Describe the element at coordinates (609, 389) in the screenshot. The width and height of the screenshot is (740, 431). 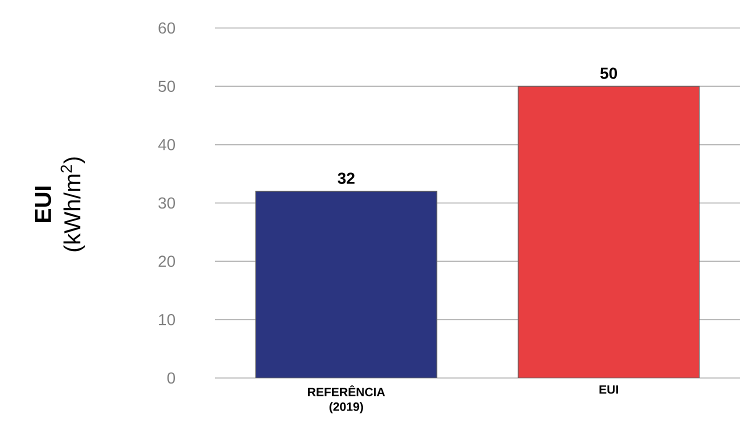
I see `x-tick-label: EUI` at that location.